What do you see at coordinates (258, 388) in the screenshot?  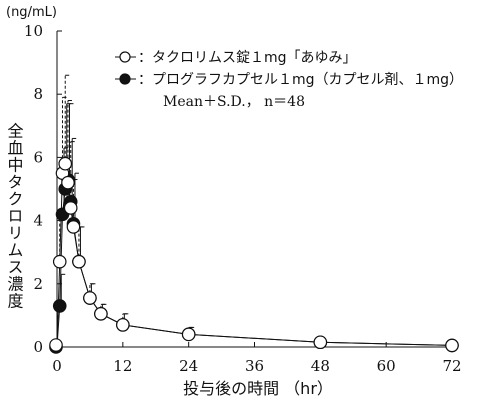 I see `x-axis-label: 投与後の時間 （hr）` at bounding box center [258, 388].